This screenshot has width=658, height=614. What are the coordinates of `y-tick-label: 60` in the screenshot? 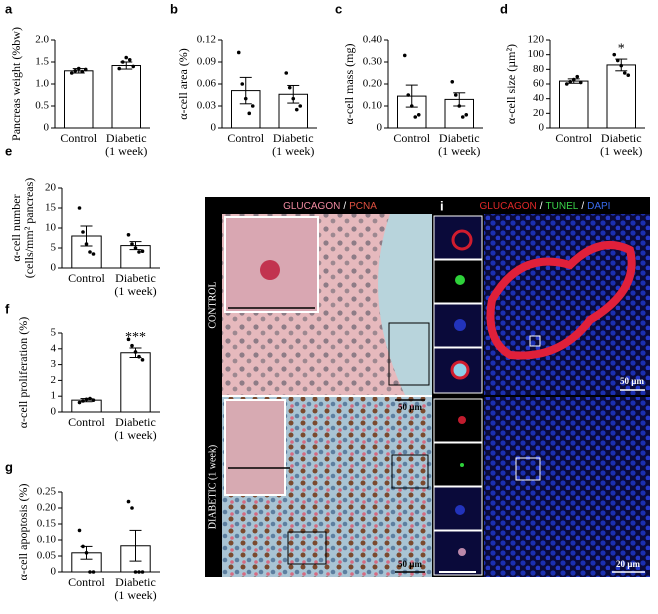 It's located at (539, 84).